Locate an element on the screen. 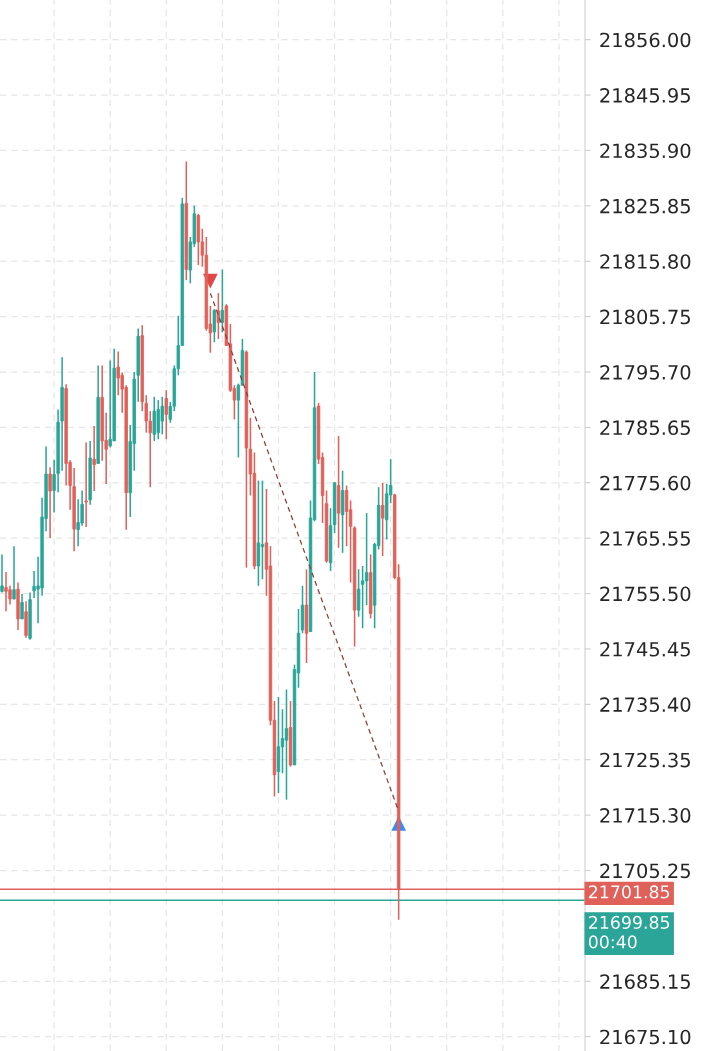 The width and height of the screenshot is (719, 1051). y-tick-label: 21745.45 is located at coordinates (645, 649).